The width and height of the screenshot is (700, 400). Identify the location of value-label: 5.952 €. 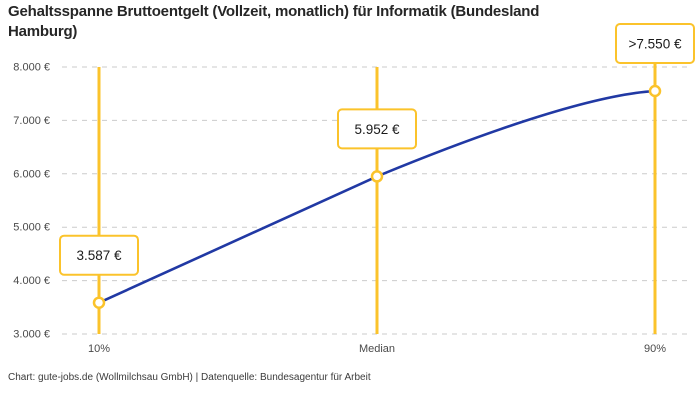
(377, 129).